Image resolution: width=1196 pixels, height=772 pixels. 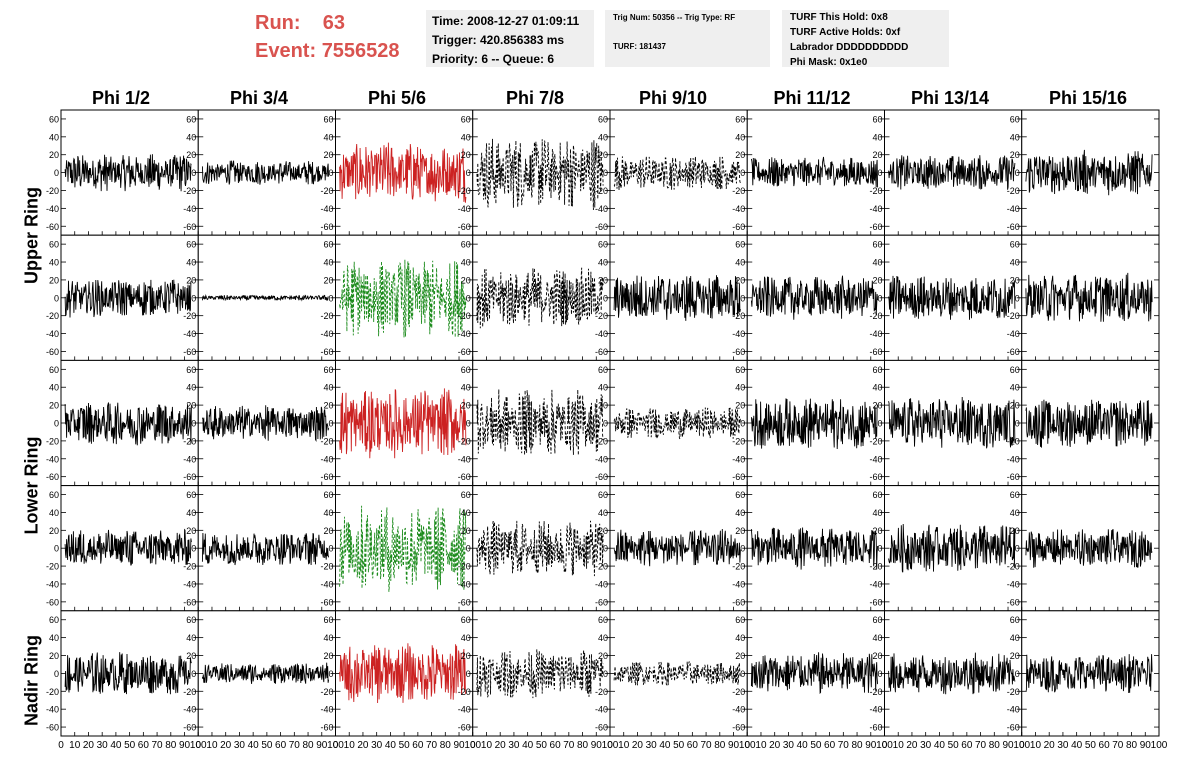 I want to click on plot-panel-r0-c3: -60 -40 -20 0 20 40 60, so click(x=534, y=172).